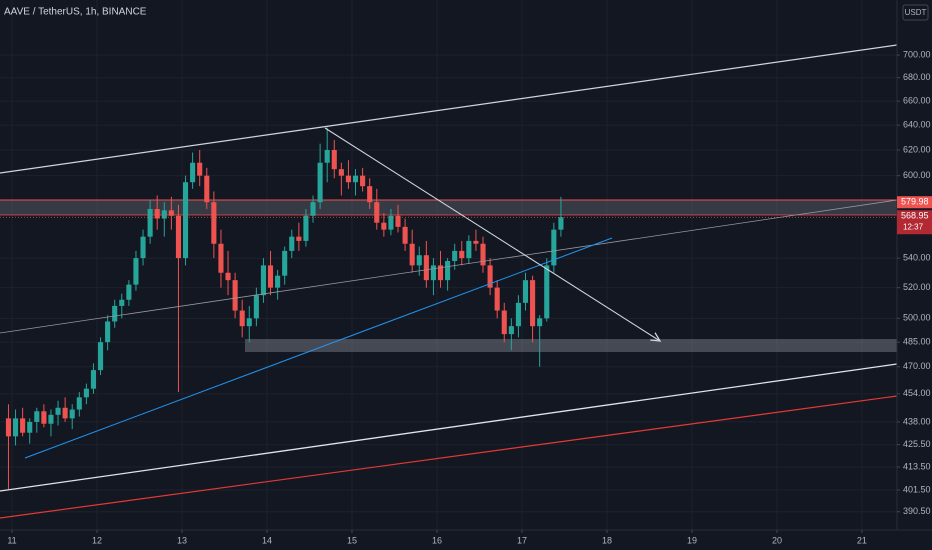 This screenshot has width=932, height=550. What do you see at coordinates (917, 318) in the screenshot?
I see `y-tick-label: 500.00` at bounding box center [917, 318].